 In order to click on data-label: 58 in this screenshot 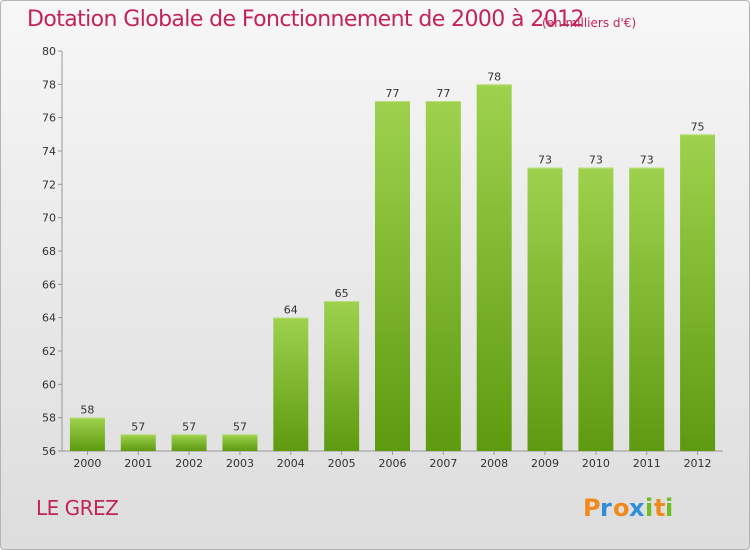, I will do `click(87, 410)`.